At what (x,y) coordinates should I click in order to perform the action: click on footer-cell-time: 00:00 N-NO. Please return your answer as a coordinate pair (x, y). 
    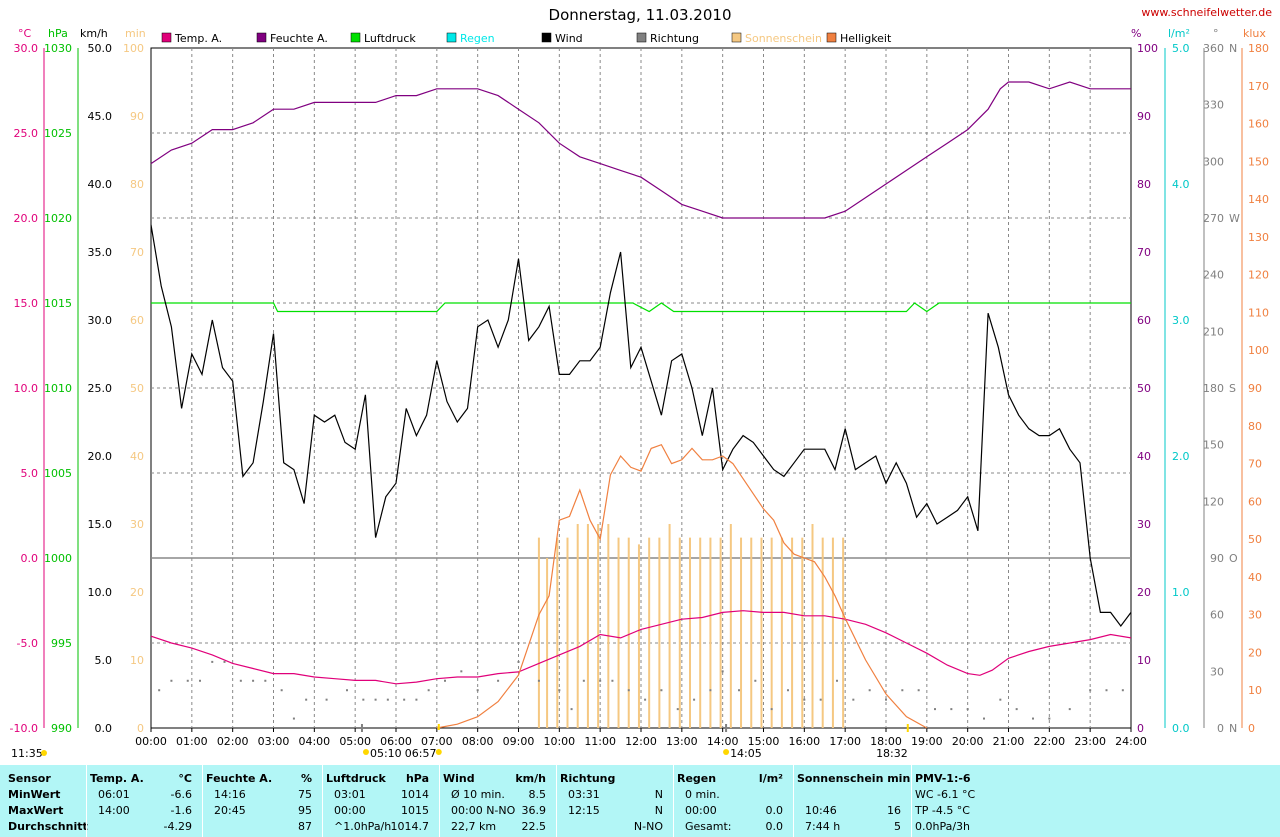
    Looking at the image, I should click on (483, 810).